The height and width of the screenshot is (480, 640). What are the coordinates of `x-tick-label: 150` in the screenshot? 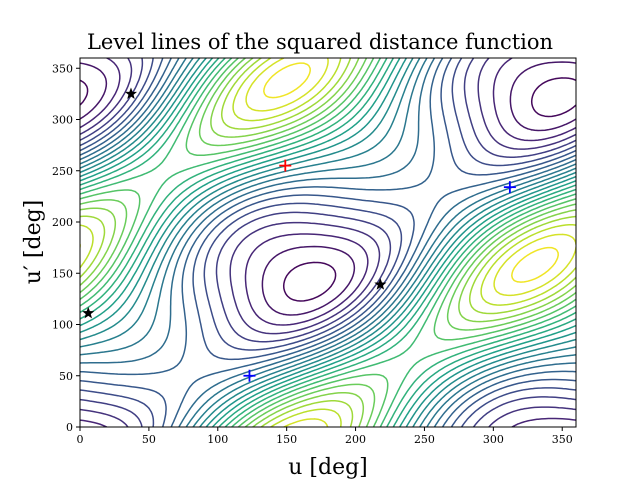 It's located at (286, 439).